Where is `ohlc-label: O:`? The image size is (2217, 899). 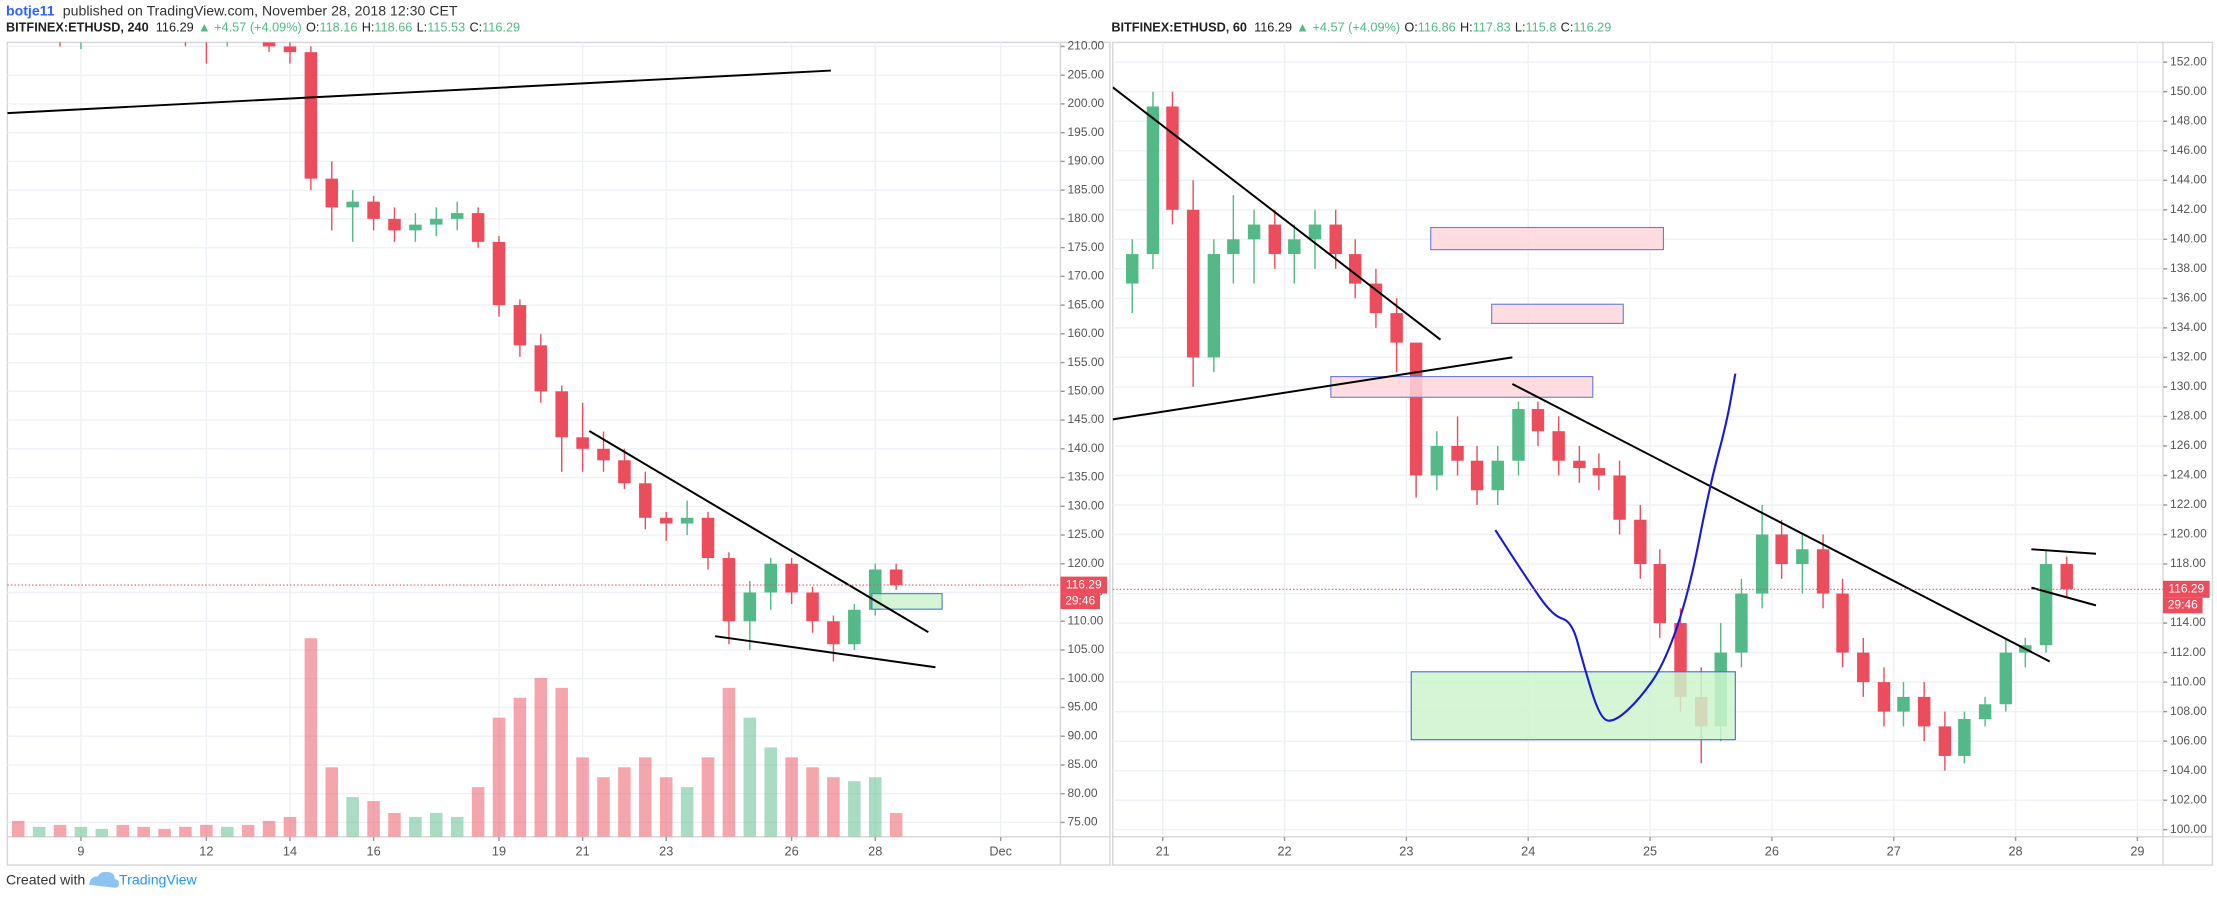 ohlc-label: O: is located at coordinates (1410, 27).